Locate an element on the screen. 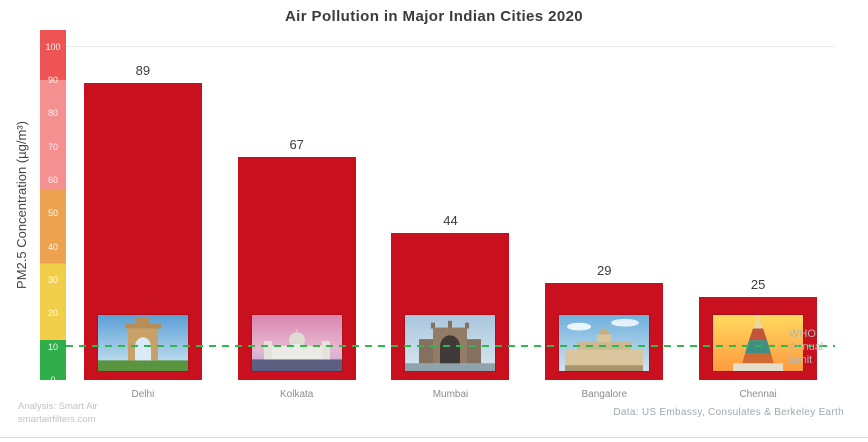 The image size is (868, 442). bar-slot-mumbai: 44 Mumbai is located at coordinates (451, 215).